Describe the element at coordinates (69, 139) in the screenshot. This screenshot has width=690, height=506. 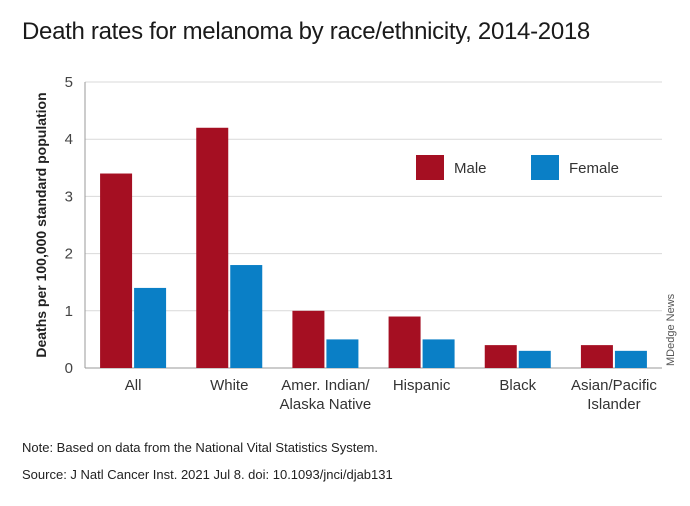
I see `y-tick-label: 4` at that location.